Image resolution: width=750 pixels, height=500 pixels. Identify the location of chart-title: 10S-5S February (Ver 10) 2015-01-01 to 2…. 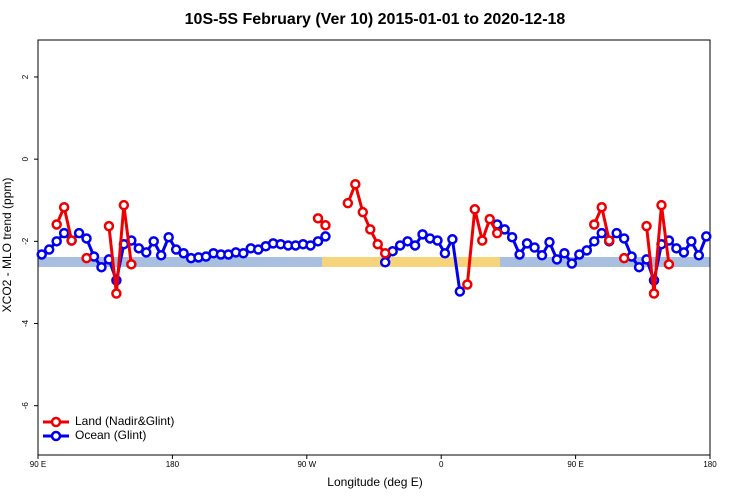
(375, 19).